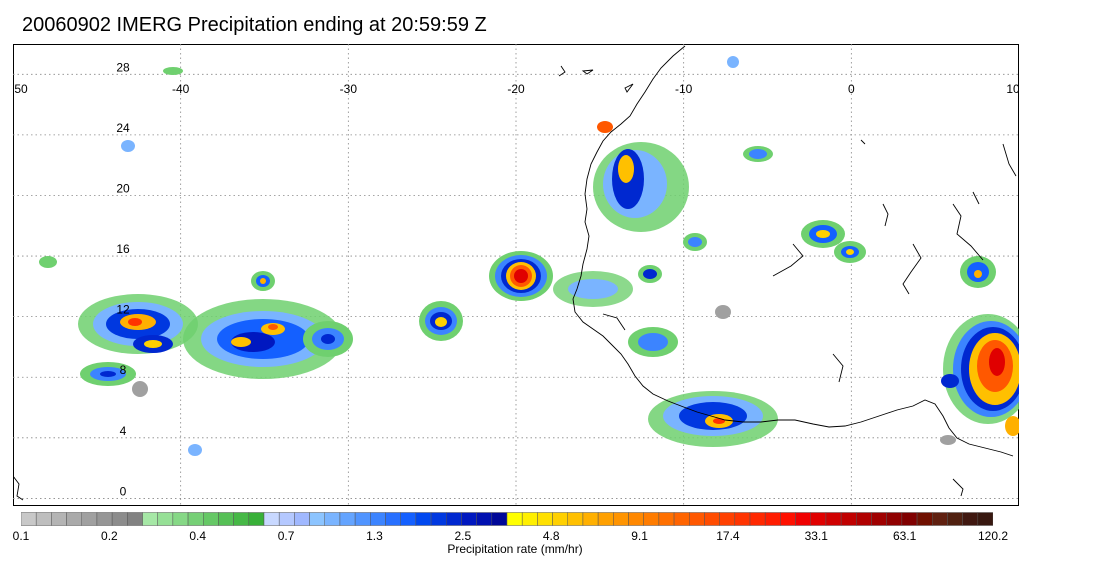  Describe the element at coordinates (752, 214) in the screenshot. I see `precip-cluster-sahel` at that location.